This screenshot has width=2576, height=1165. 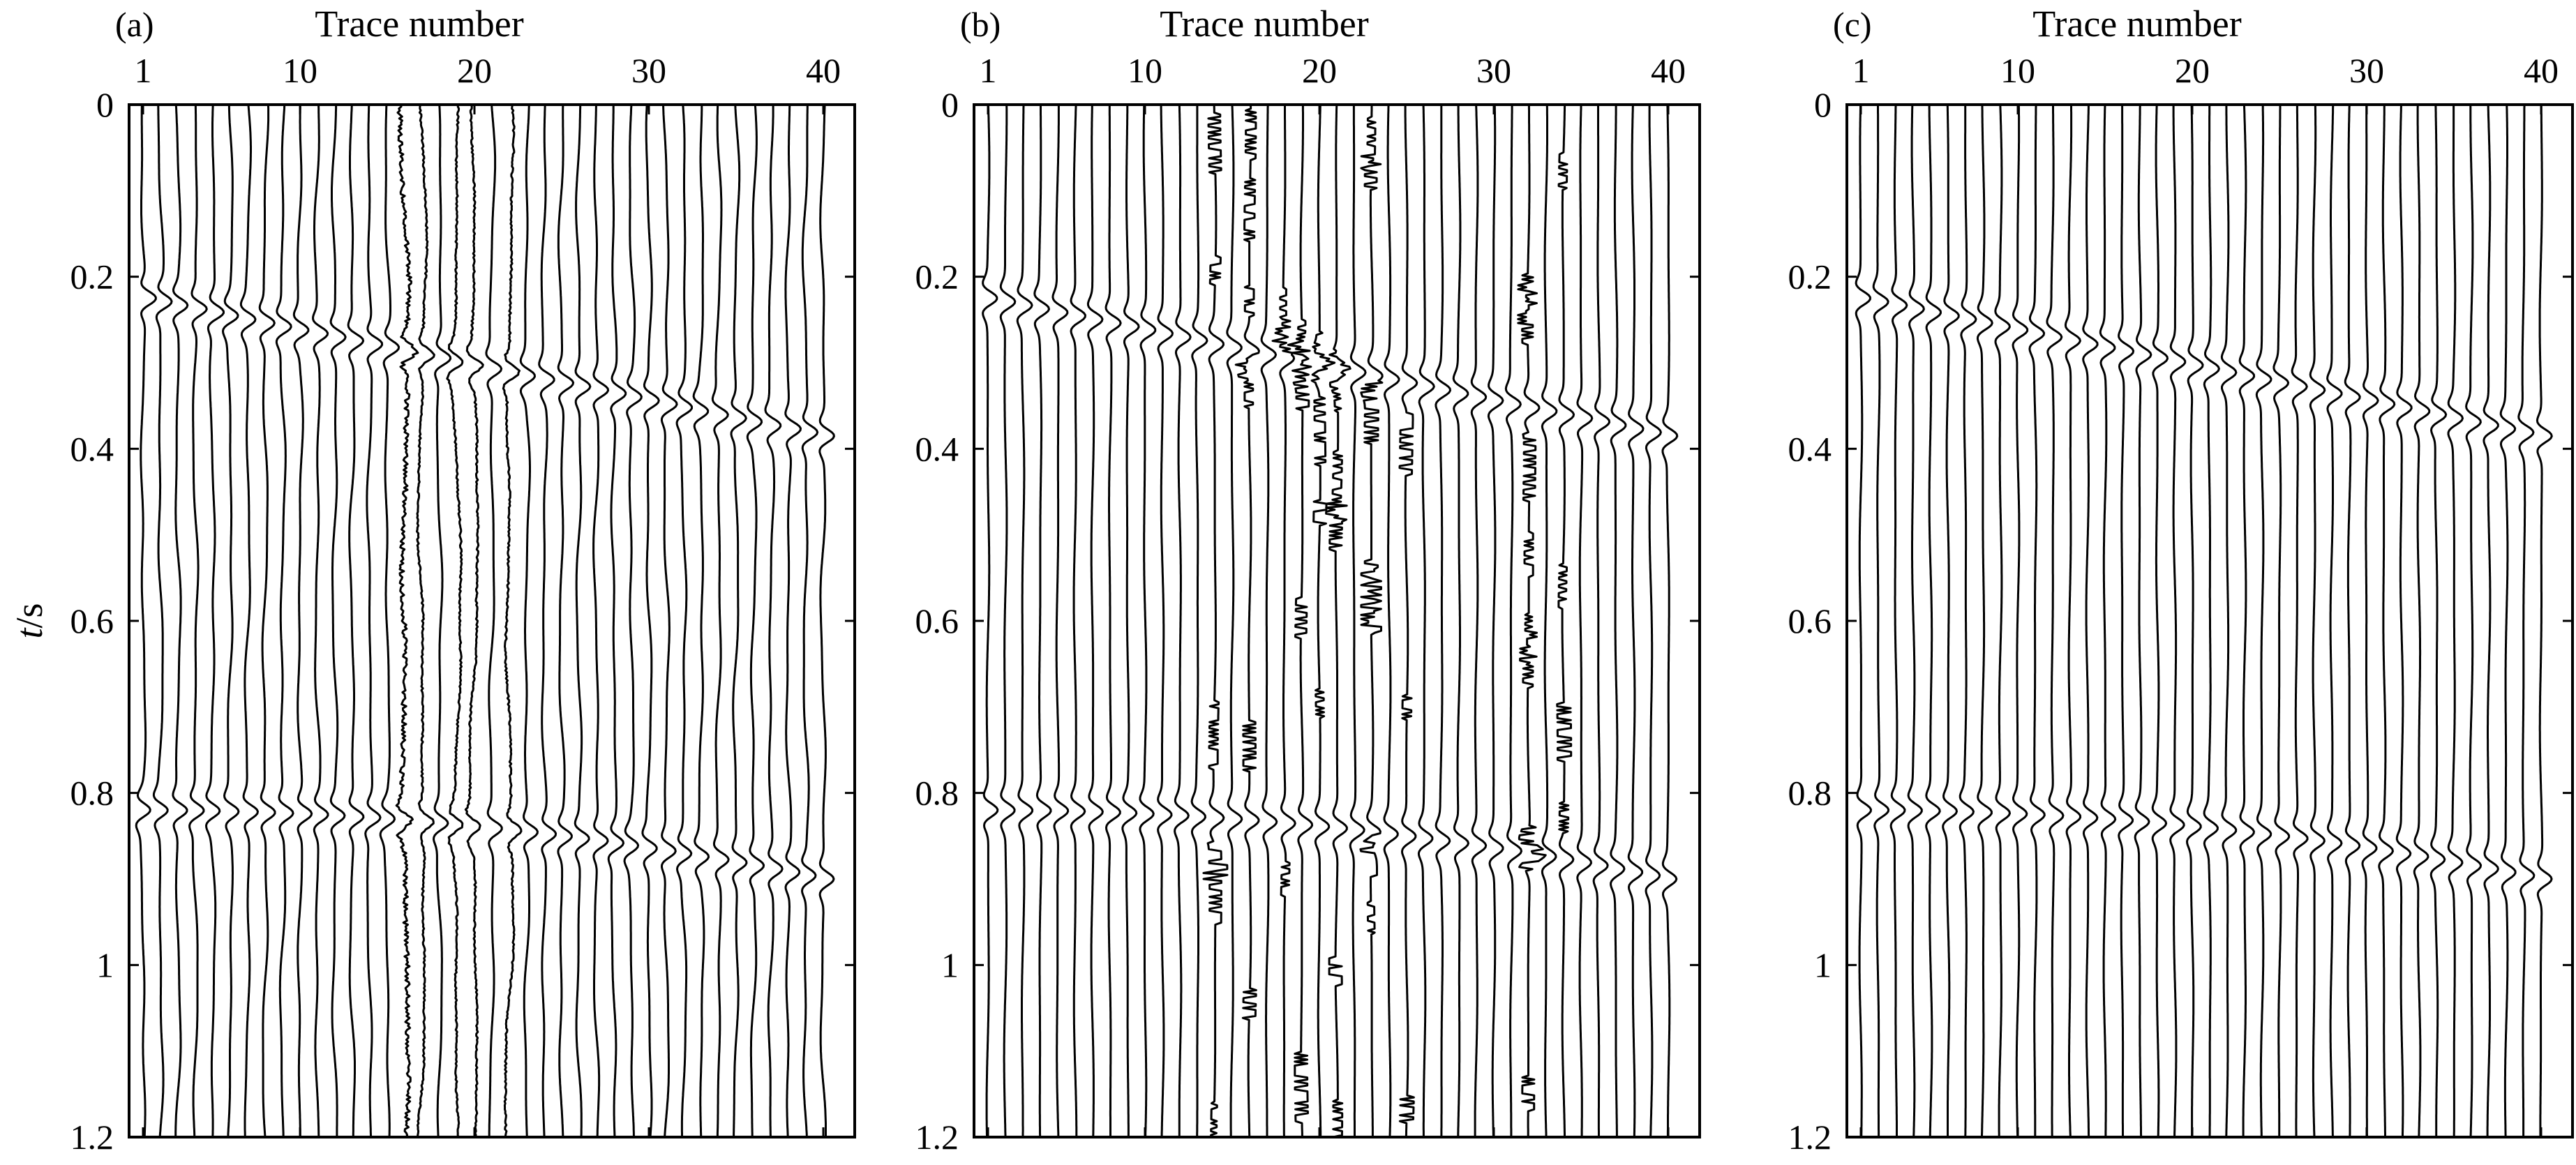 What do you see at coordinates (937, 620) in the screenshot?
I see `y-tick-label: 0.6` at bounding box center [937, 620].